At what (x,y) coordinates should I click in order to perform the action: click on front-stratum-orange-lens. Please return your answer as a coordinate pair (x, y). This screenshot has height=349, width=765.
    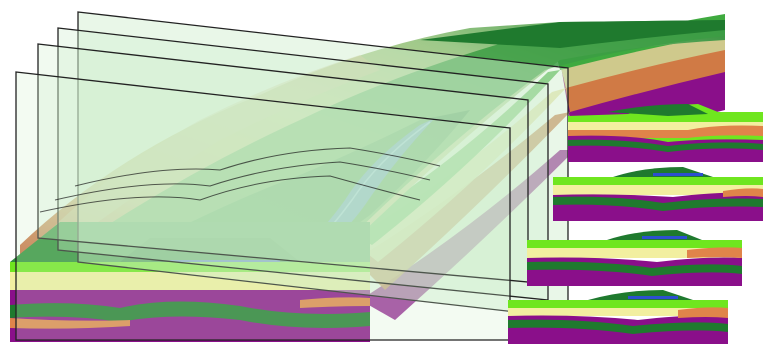
    Looking at the image, I should click on (70, 323).